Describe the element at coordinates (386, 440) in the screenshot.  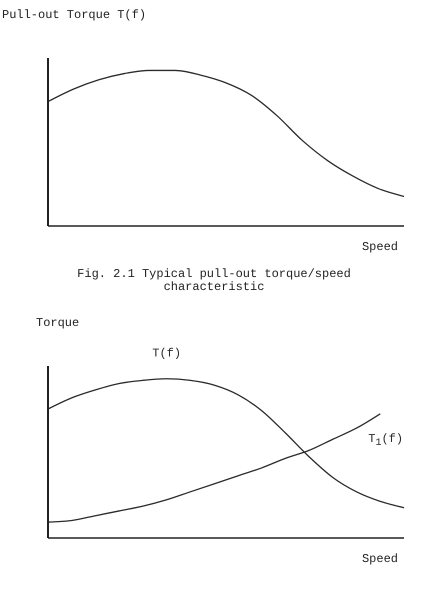
I see `series-label: T$_{1}$(f)` at that location.